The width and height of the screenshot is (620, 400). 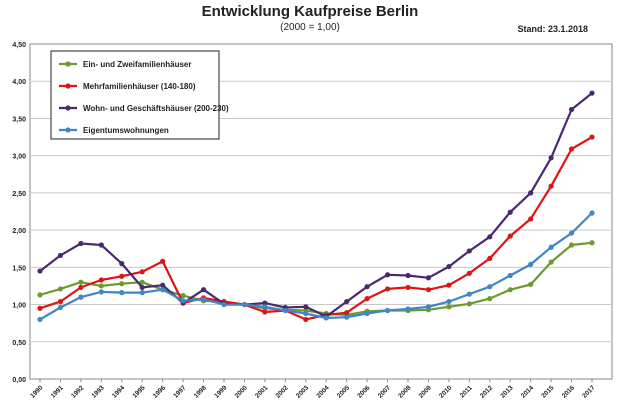 I want to click on y-tick-label: 0,50, so click(x=19, y=343).